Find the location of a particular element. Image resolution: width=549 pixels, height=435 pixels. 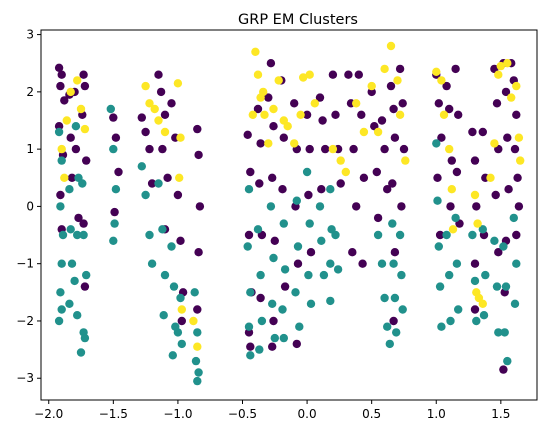

chart-title: GRP EM Clusters is located at coordinates (298, 20).